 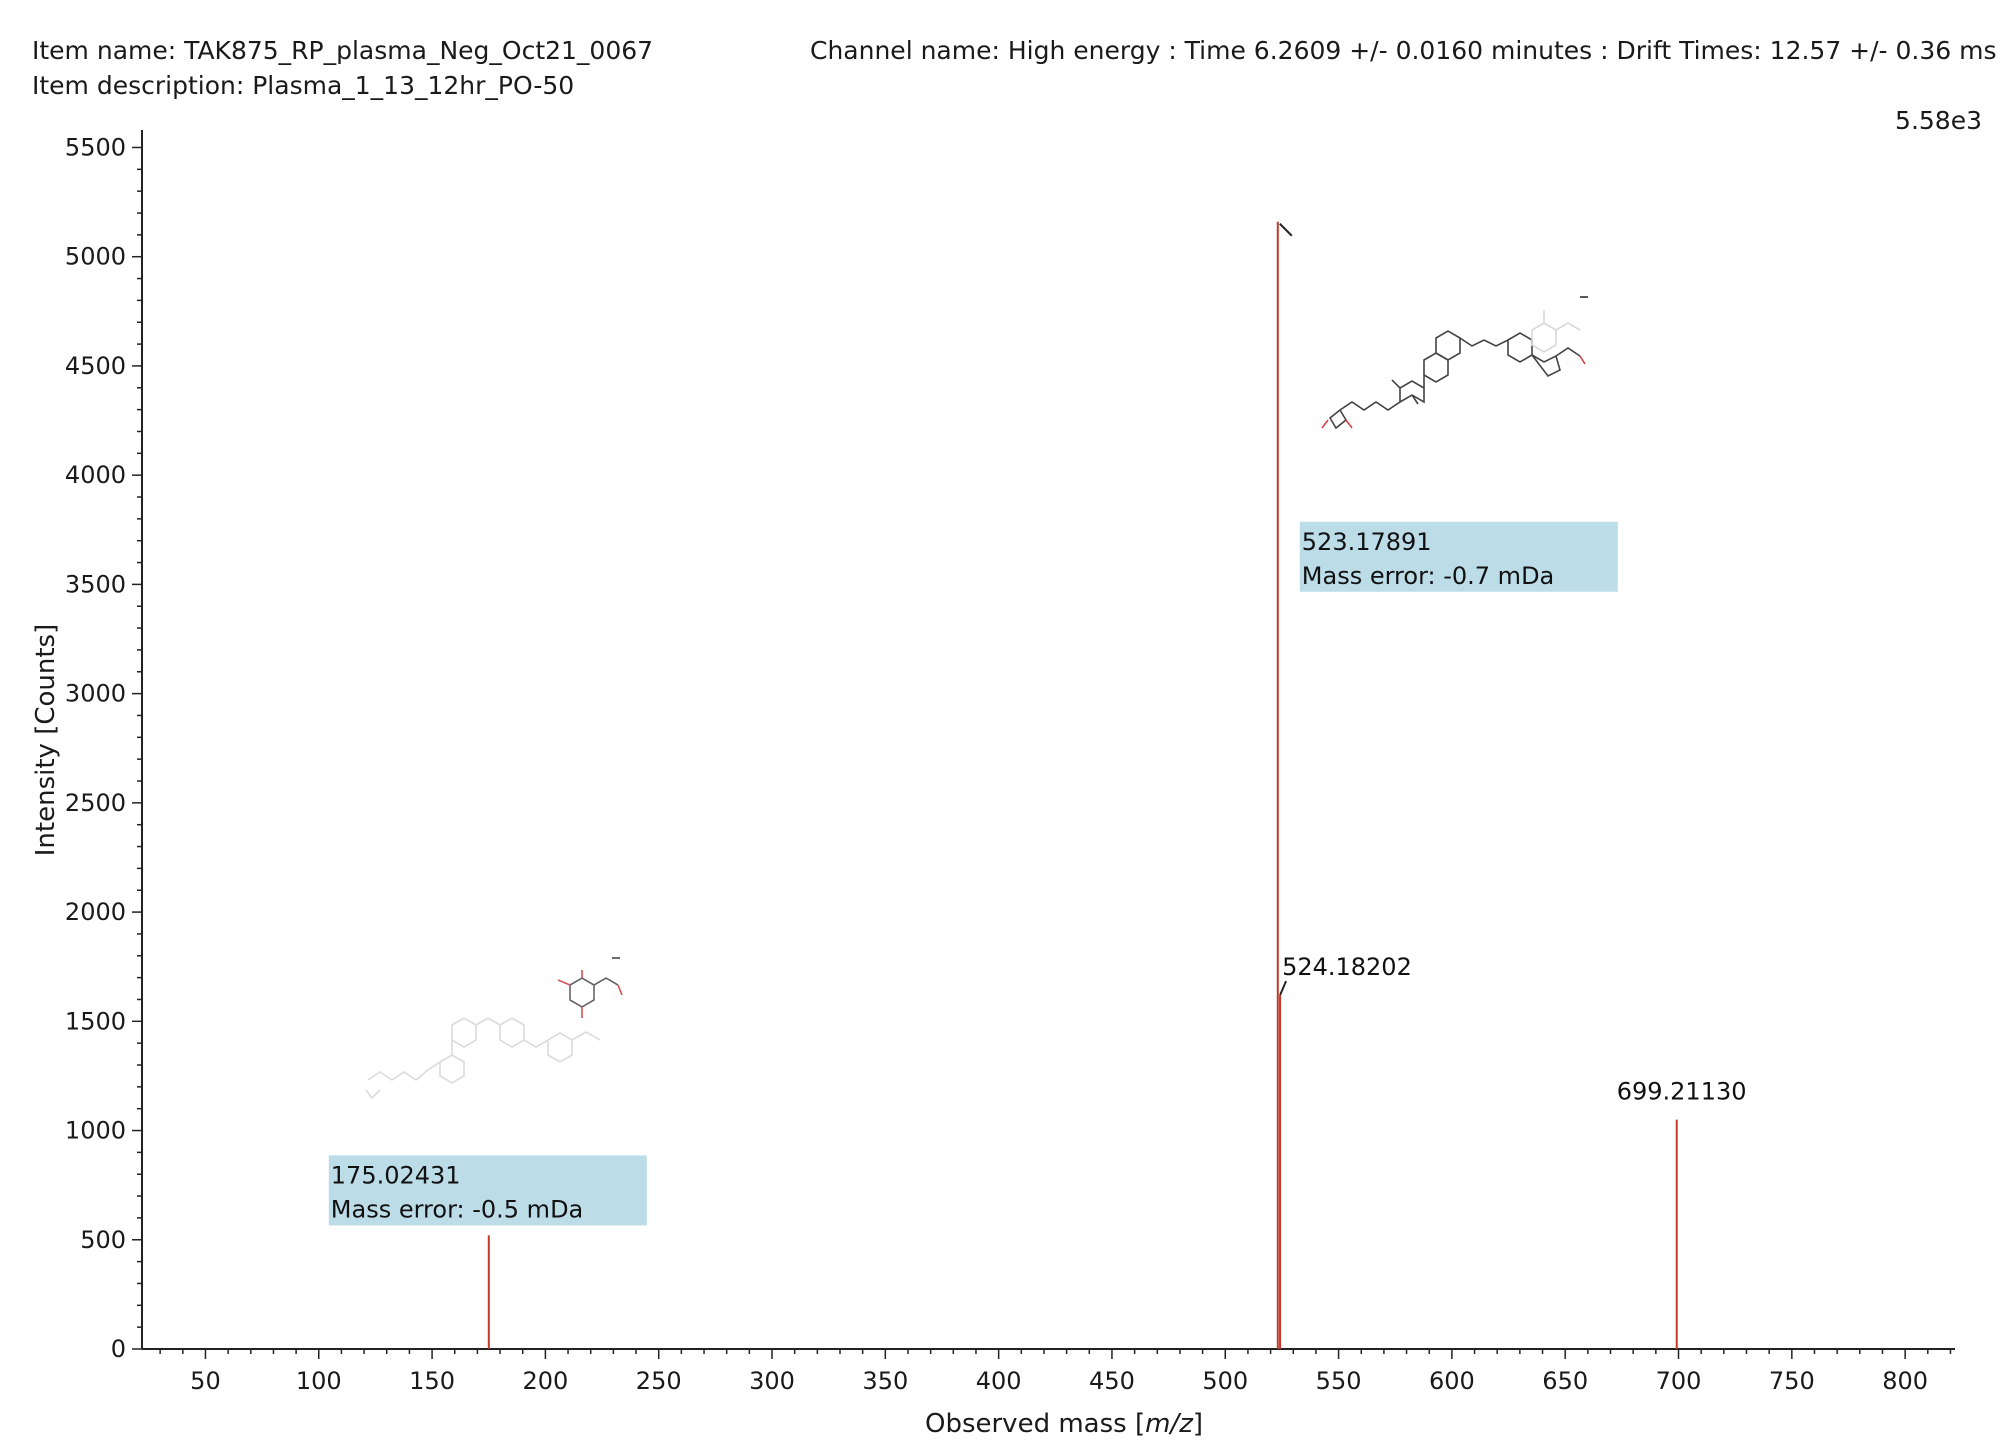 What do you see at coordinates (1565, 1381) in the screenshot?
I see `x-tick-label: 650` at bounding box center [1565, 1381].